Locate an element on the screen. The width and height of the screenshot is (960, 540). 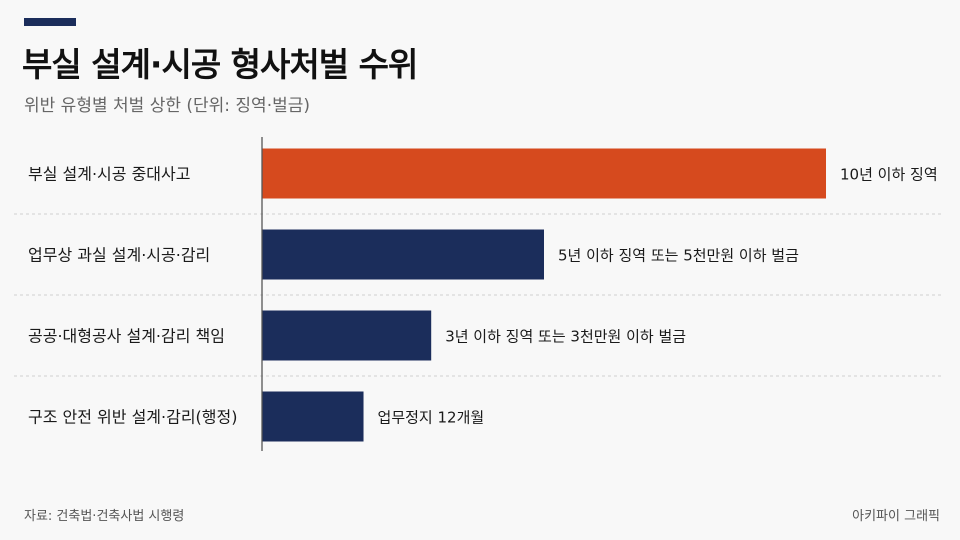
value-label: 5년 이하 징역 또는 5천만원 이하 벌금 is located at coordinates (678, 256).